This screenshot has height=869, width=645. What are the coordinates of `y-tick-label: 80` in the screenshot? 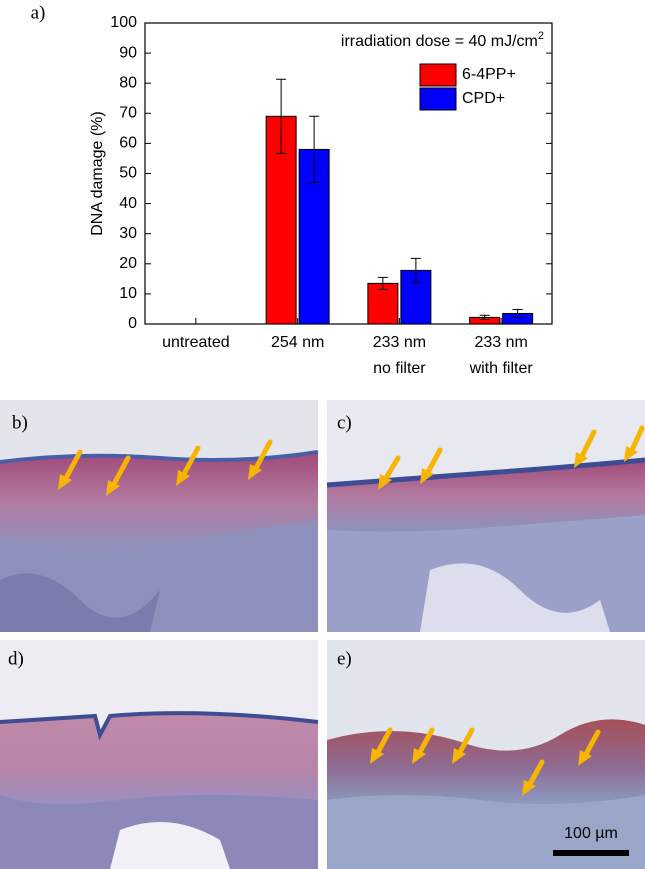 It's located at (128, 82).